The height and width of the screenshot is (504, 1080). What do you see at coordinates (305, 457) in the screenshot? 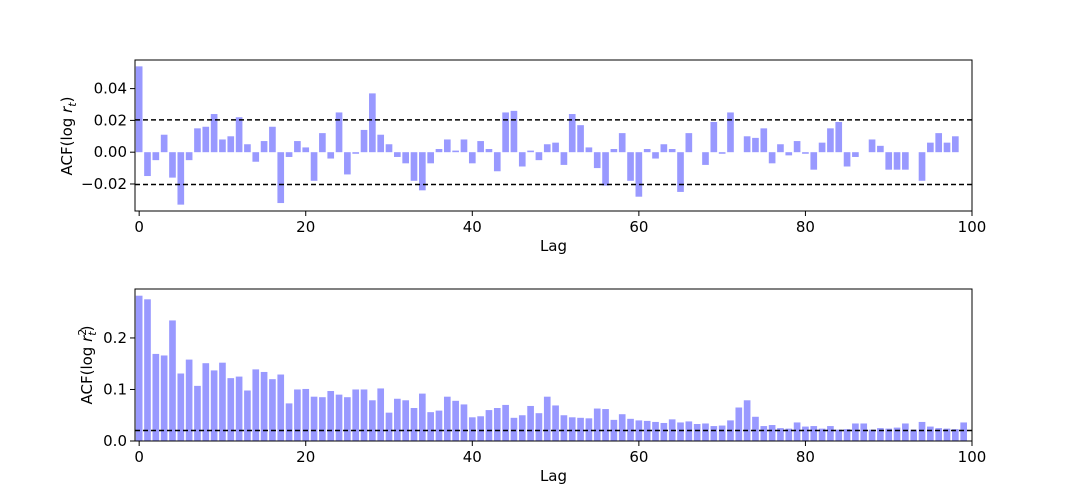
I see `x-tick-label: 20` at bounding box center [305, 457].